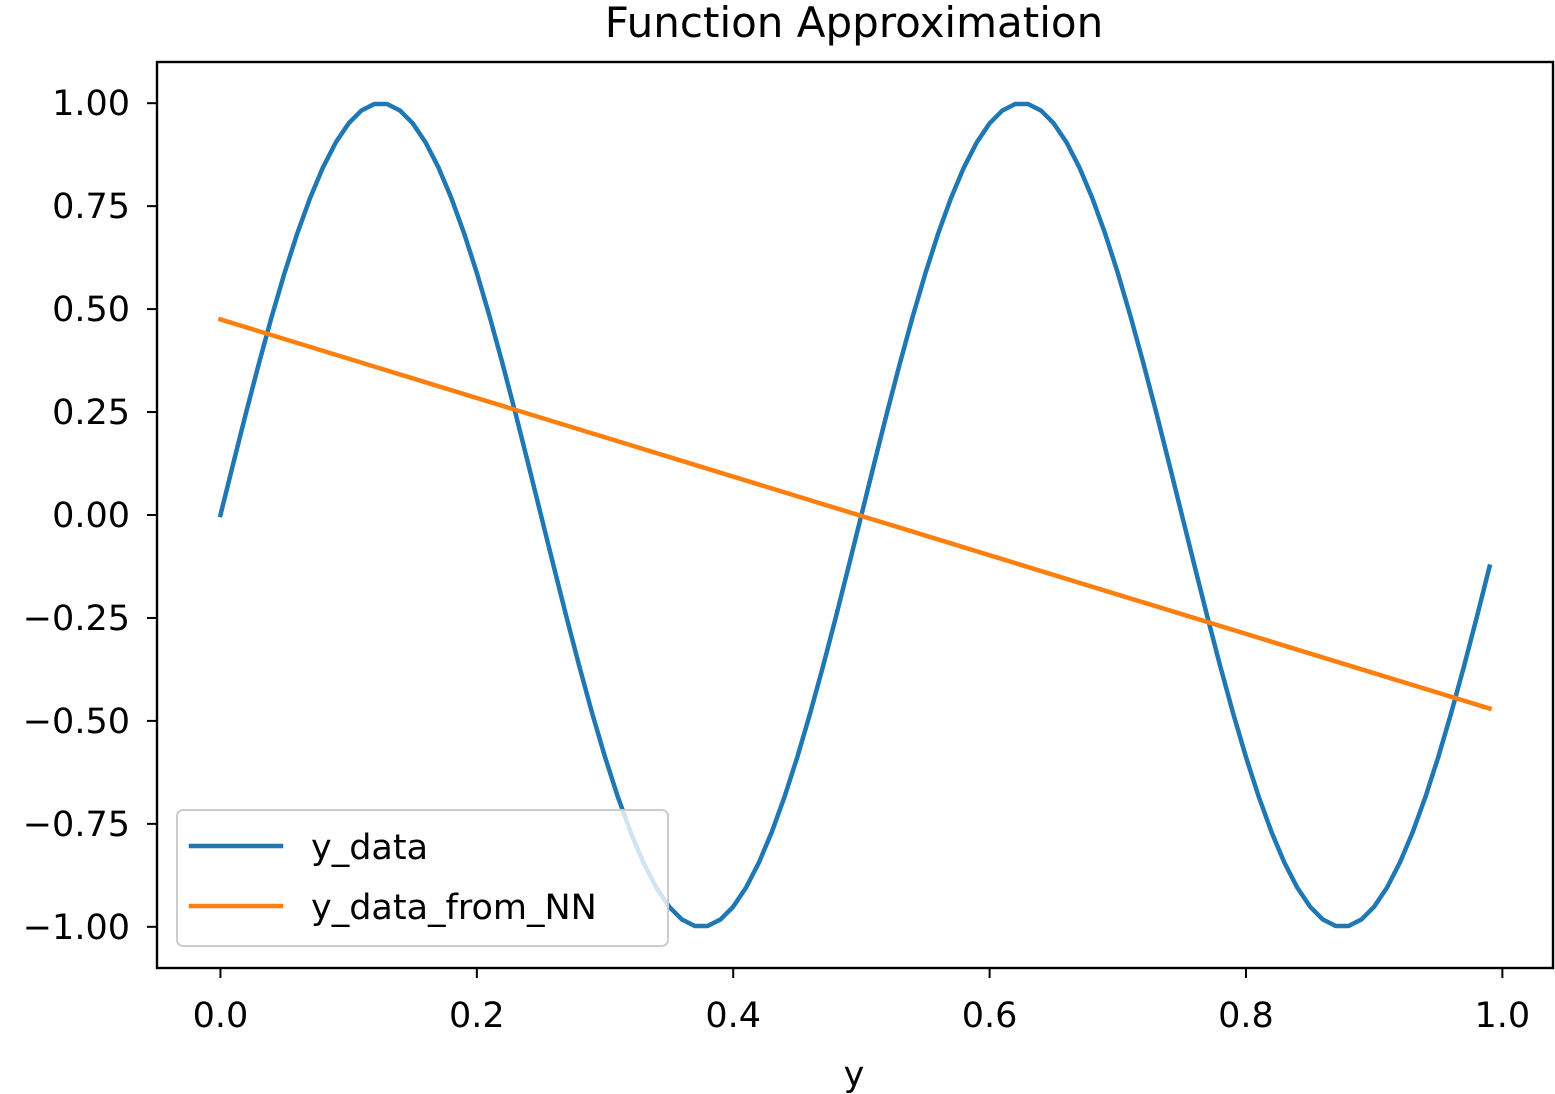 Image resolution: width=1555 pixels, height=1094 pixels. Describe the element at coordinates (477, 1016) in the screenshot. I see `x-tick-label: 0.2` at that location.